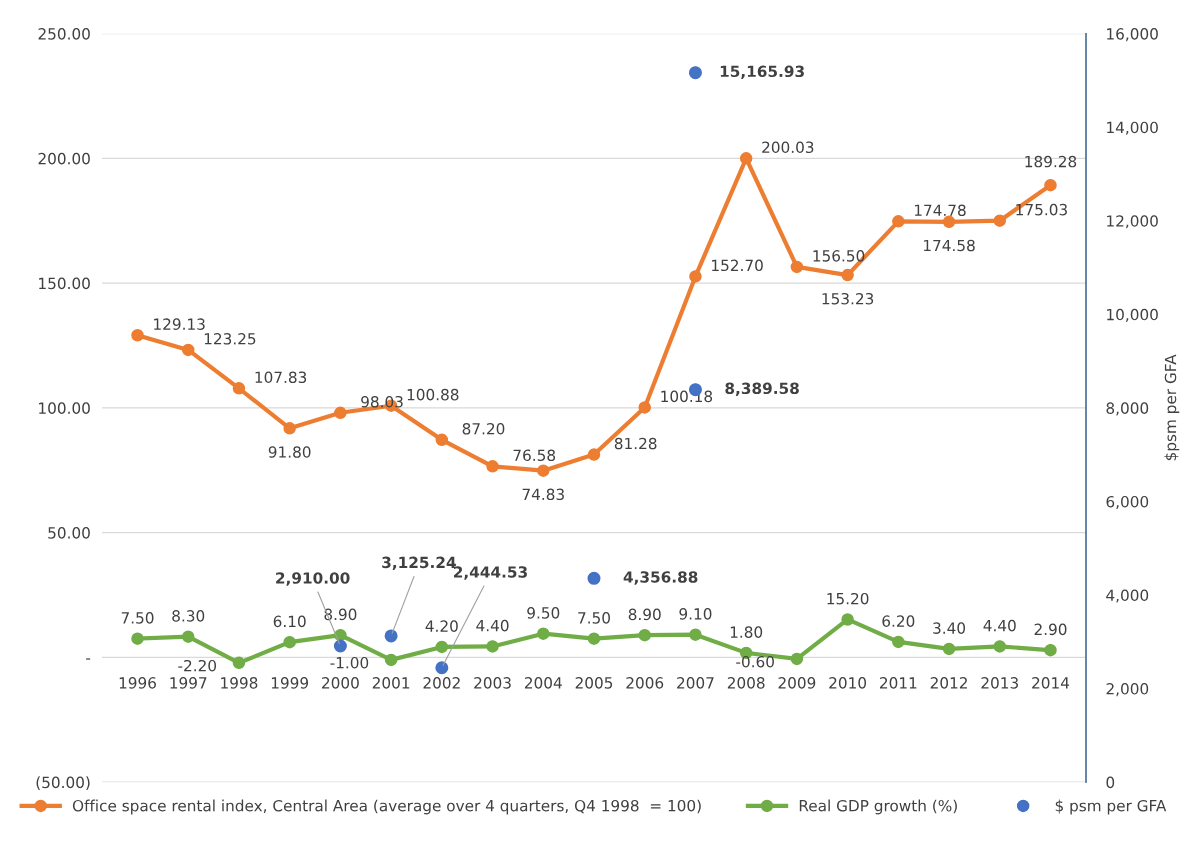  What do you see at coordinates (289, 452) in the screenshot?
I see `data-label: 91.80` at bounding box center [289, 452].